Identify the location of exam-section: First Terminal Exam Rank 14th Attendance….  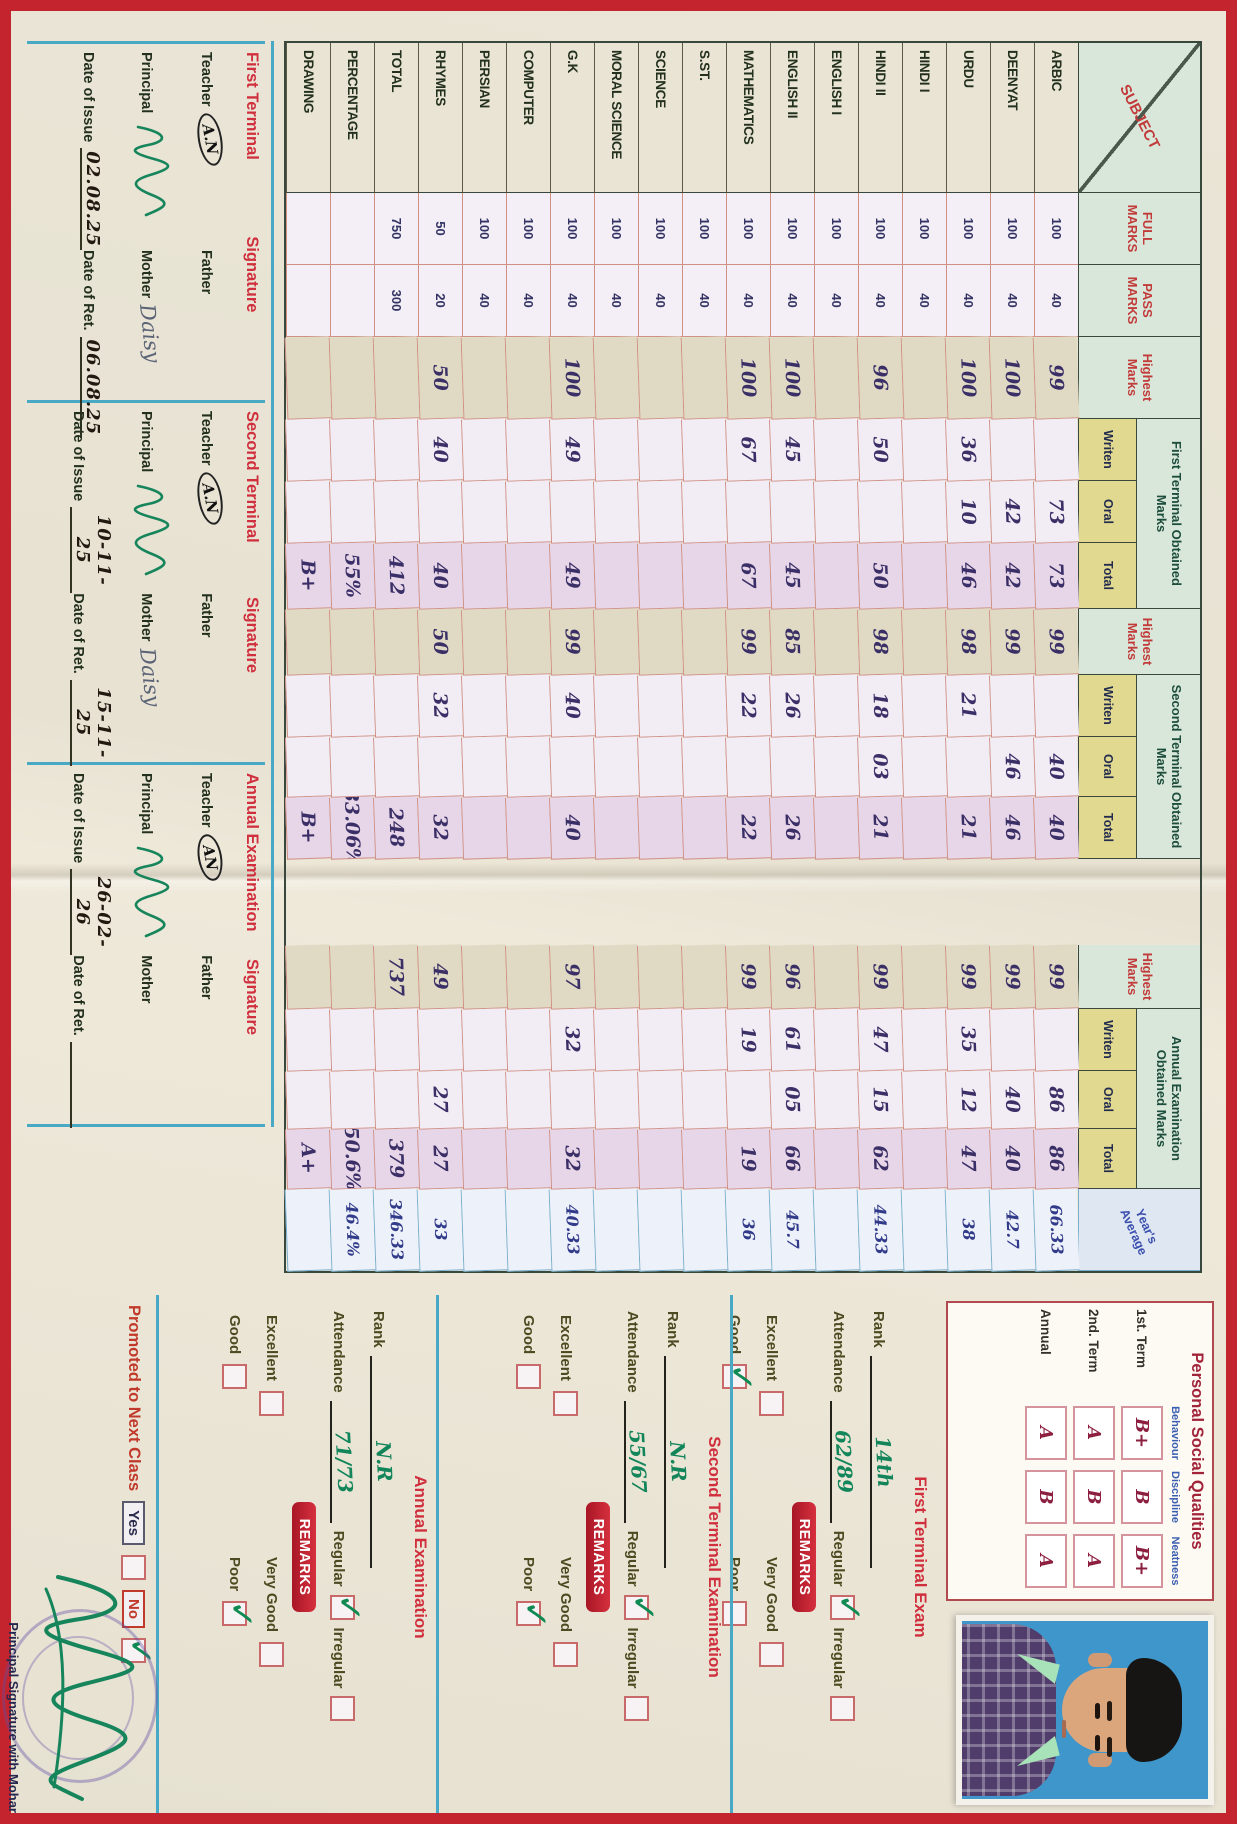
(828, 1554).